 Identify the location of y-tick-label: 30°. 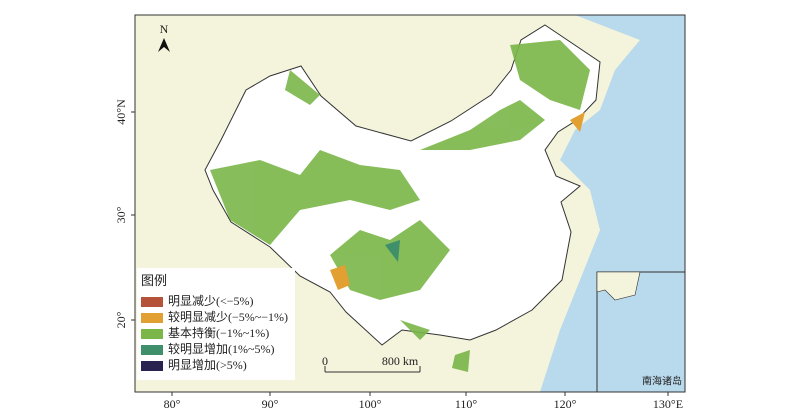
(121, 214).